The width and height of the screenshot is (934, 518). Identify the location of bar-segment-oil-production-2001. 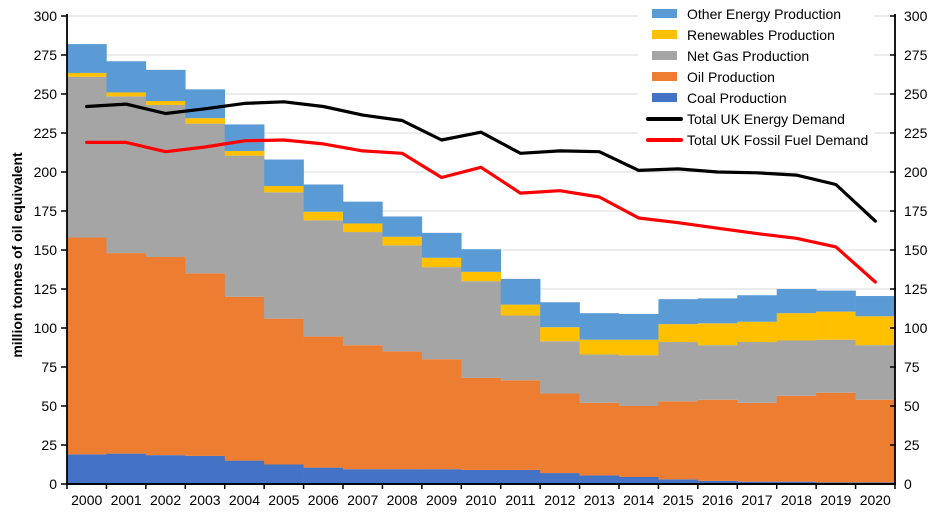
(126, 353).